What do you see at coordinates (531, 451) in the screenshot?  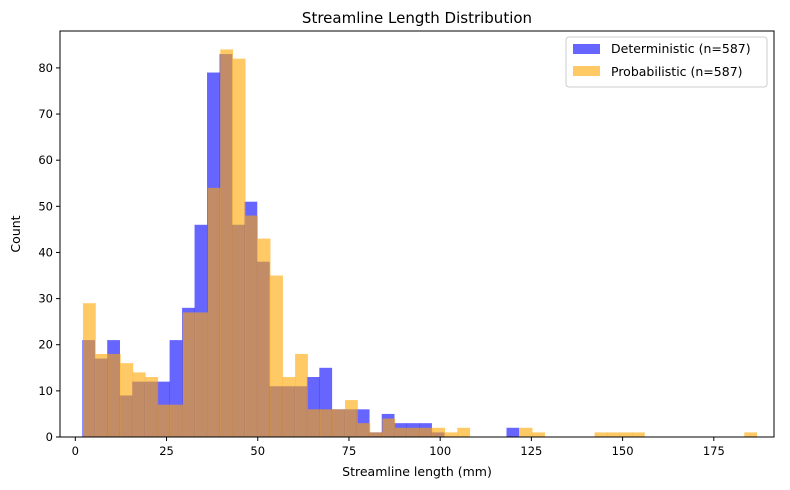 I see `x-tick-label: 125` at bounding box center [531, 451].